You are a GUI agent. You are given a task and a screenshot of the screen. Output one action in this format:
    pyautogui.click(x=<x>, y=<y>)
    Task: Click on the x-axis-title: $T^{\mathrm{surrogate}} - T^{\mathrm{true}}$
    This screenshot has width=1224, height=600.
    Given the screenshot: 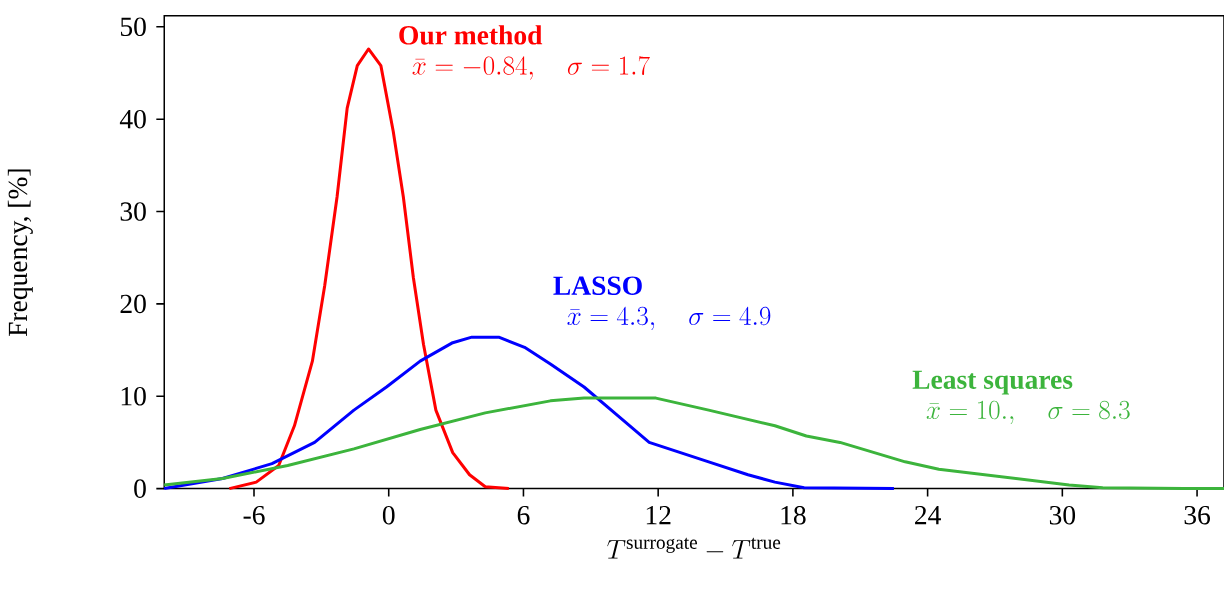 What is the action you would take?
    pyautogui.click(x=694, y=548)
    